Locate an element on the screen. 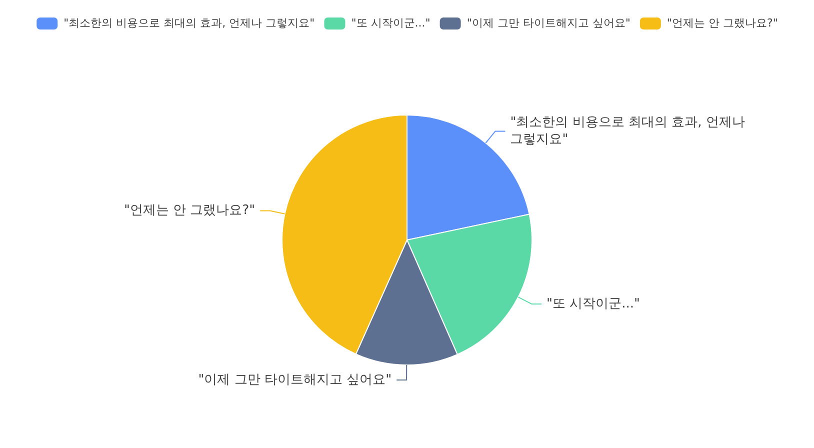 Image resolution: width=814 pixels, height=448 pixels. slice-label: "최소한의 비용으로 최대의 효과, 언제나 그렇지요" is located at coordinates (627, 131).